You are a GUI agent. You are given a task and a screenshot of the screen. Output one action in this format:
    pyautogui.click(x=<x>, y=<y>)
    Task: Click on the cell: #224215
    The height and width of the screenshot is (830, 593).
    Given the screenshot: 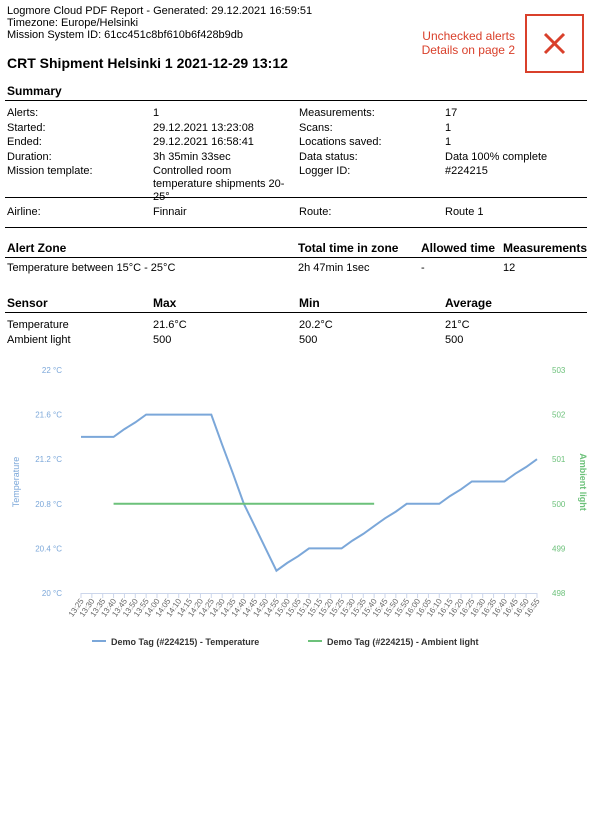 What is the action you would take?
    pyautogui.click(x=466, y=171)
    